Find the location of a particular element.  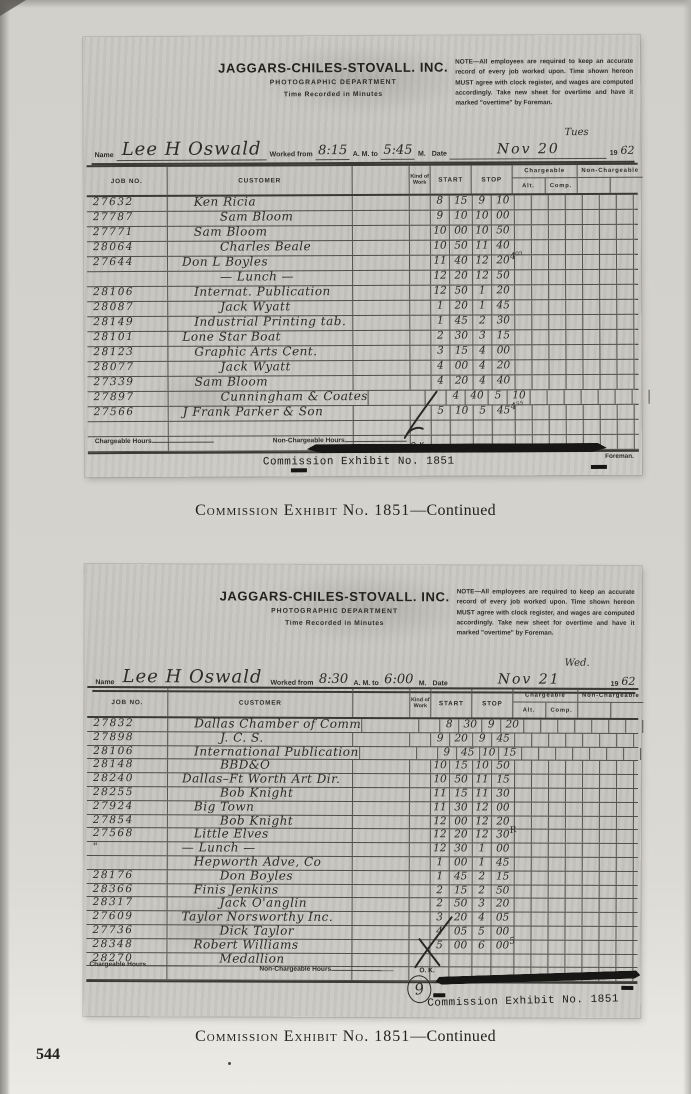

start-minute-cell is located at coordinates (462, 427).